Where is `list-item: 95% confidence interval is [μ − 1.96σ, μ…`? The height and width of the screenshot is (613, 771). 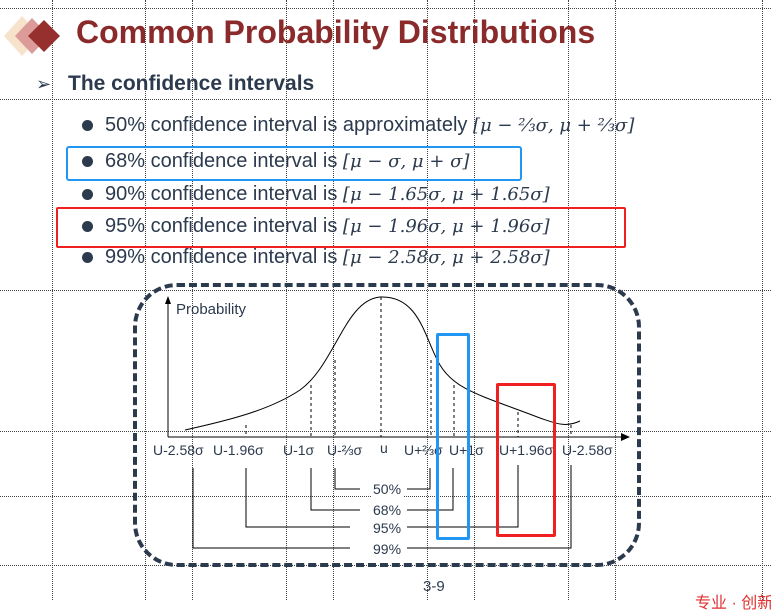 list-item: 95% confidence interval is [μ − 1.96σ, μ… is located at coordinates (316, 226).